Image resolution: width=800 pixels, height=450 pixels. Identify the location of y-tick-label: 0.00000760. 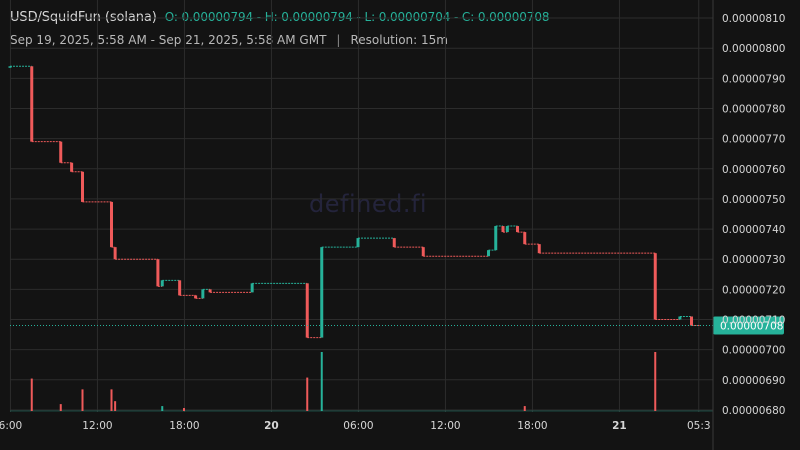
(753, 170).